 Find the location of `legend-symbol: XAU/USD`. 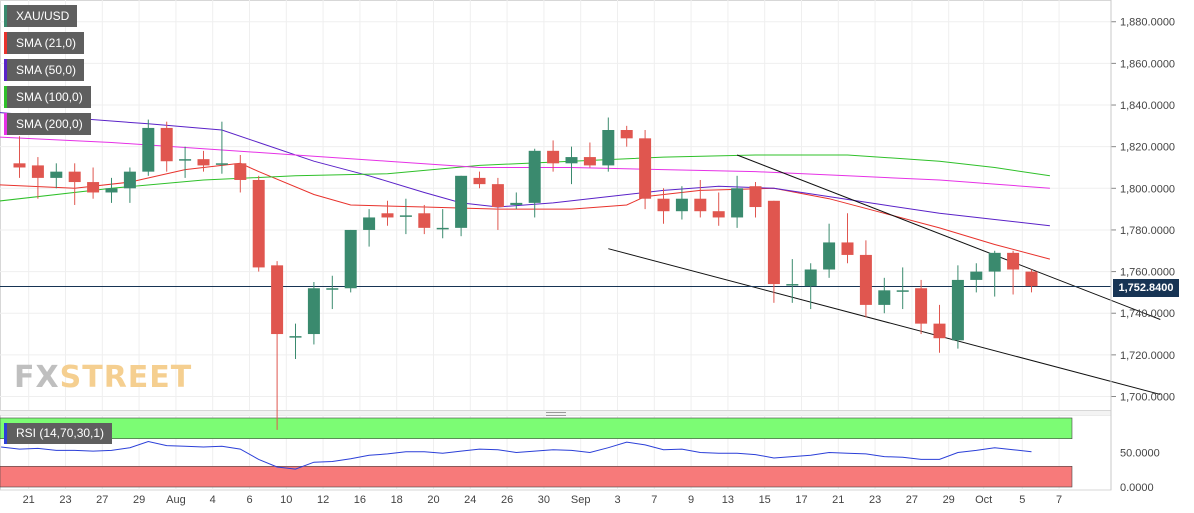

legend-symbol: XAU/USD is located at coordinates (41, 16).